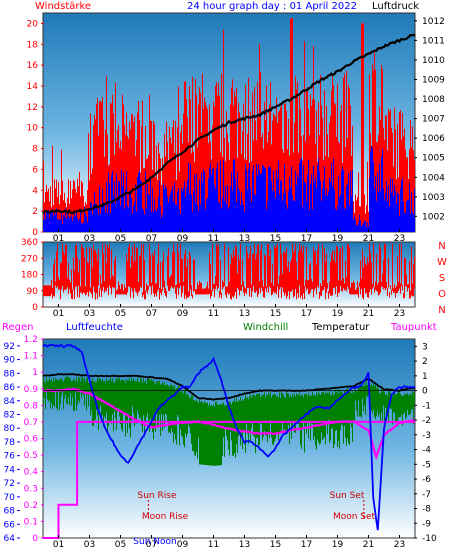 Image resolution: width=462 pixels, height=550 pixels. I want to click on direction-x-axis-tick-label: 09, so click(183, 314).